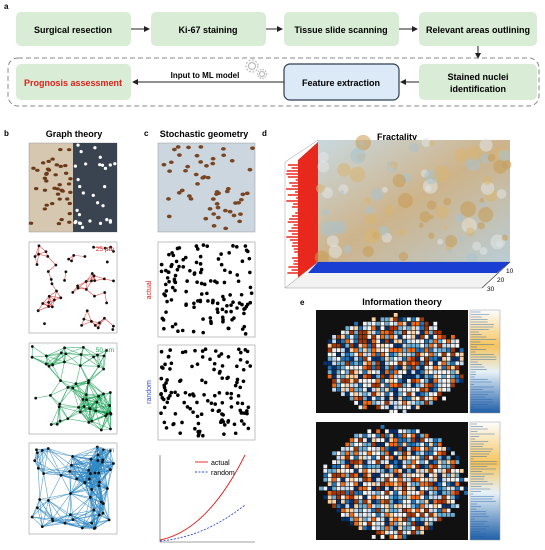 The width and height of the screenshot is (545, 550). Describe the element at coordinates (73, 83) in the screenshot. I see `step-prognosis: Prognosis assessment` at that location.